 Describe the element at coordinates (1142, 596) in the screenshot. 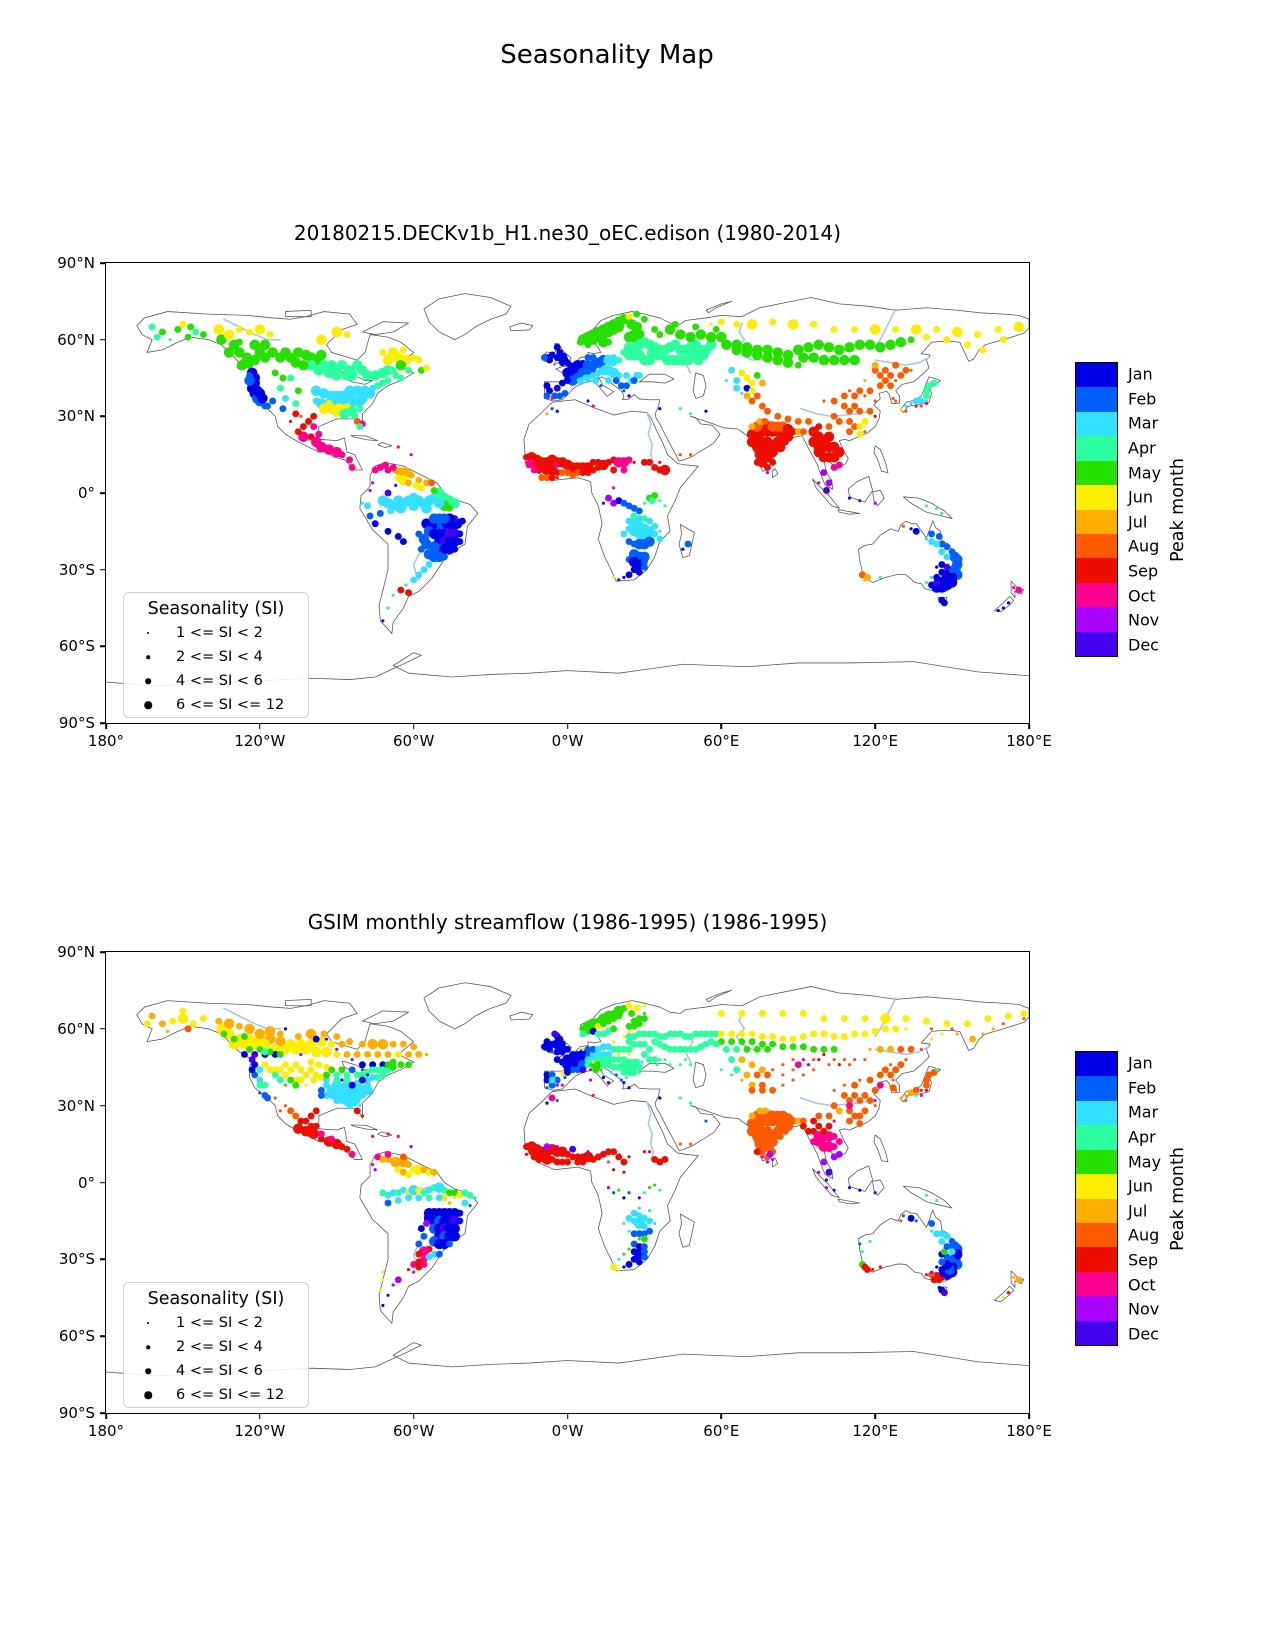

I see `colorbar-month-label: Oct` at that location.